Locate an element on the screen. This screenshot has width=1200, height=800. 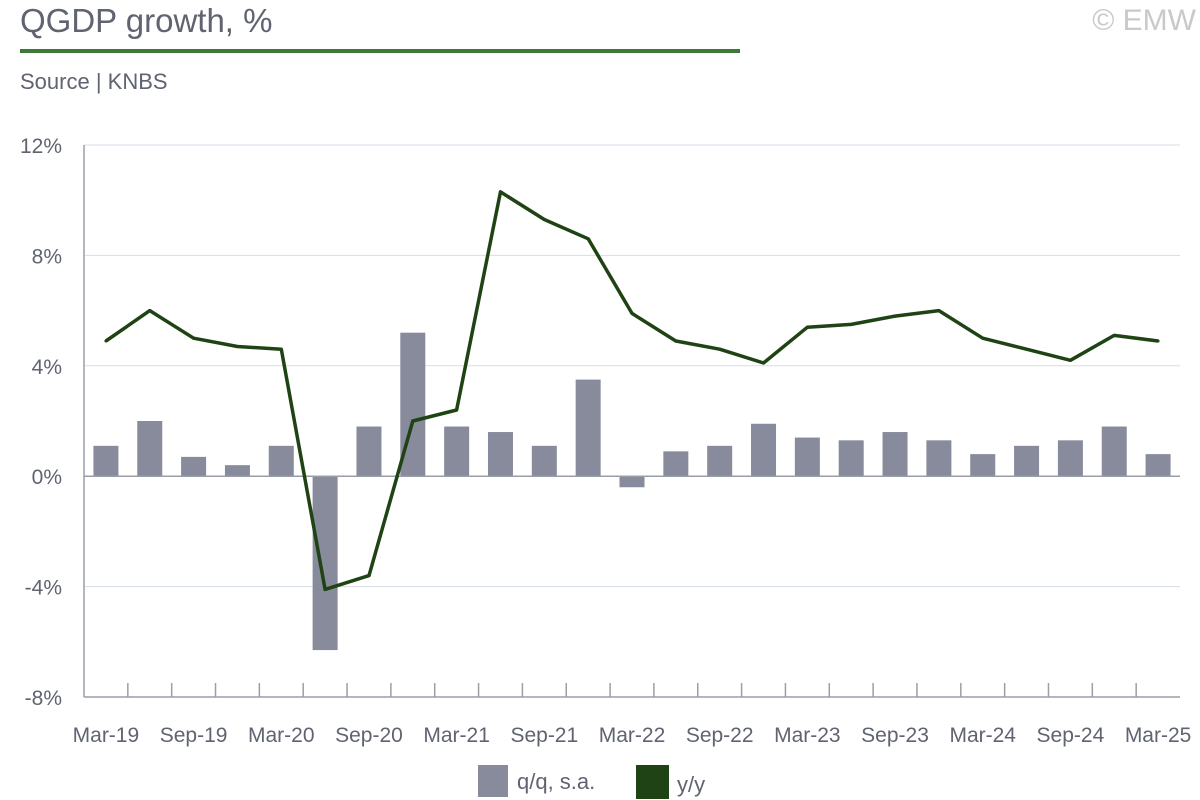
x-tick-label: Mar-21 is located at coordinates (456, 735).